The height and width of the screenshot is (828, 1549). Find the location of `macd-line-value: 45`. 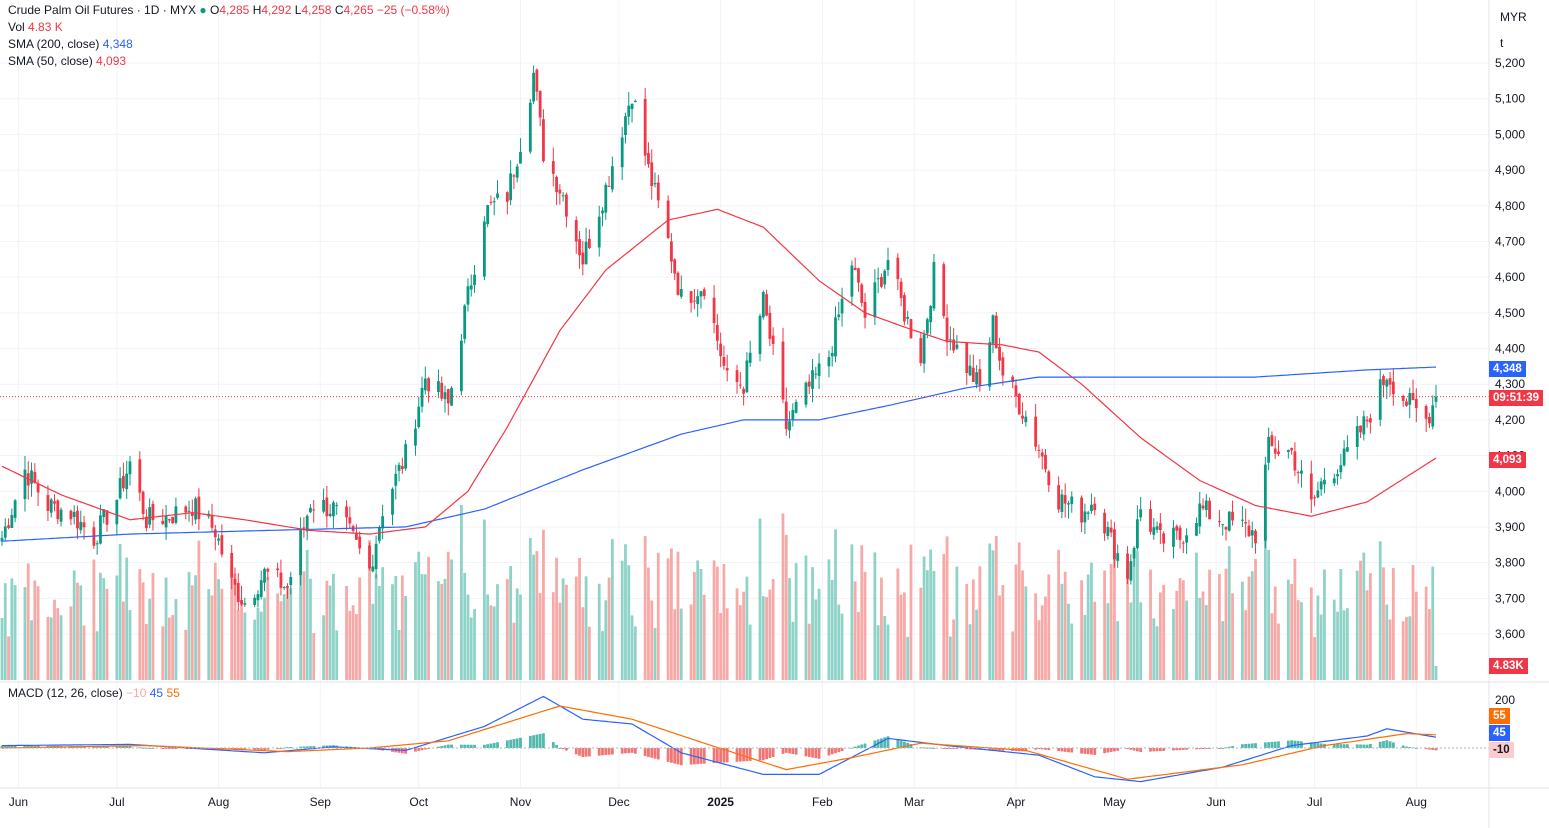

macd-line-value: 45 is located at coordinates (156, 693).